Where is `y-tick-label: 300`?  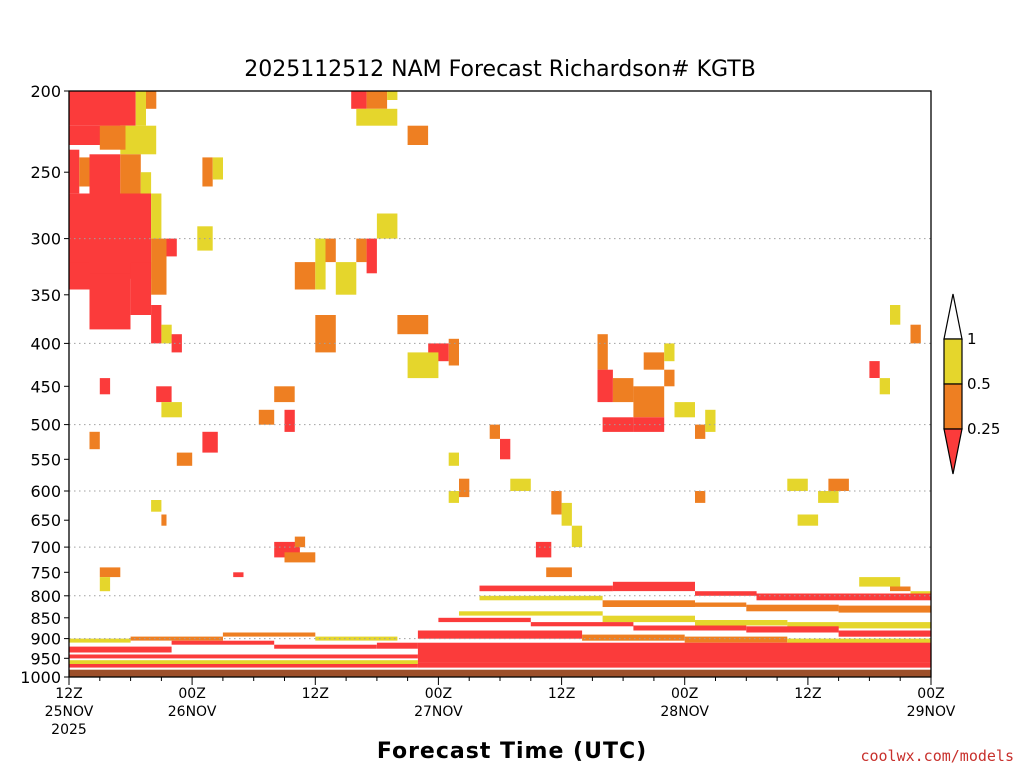 y-tick-label: 300 is located at coordinates (45, 239).